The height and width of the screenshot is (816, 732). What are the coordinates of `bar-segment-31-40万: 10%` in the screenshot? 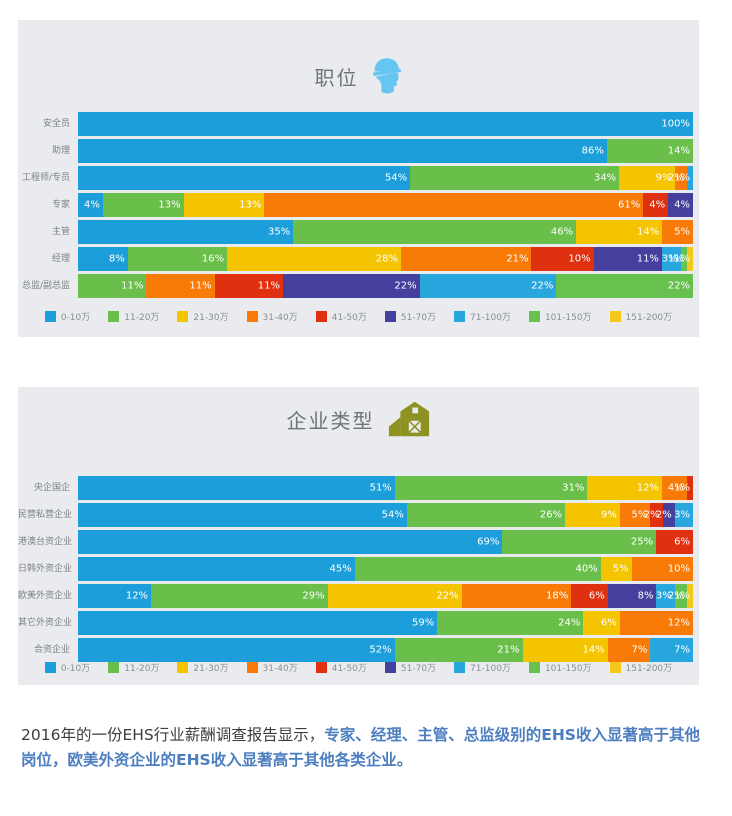 It's located at (662, 569).